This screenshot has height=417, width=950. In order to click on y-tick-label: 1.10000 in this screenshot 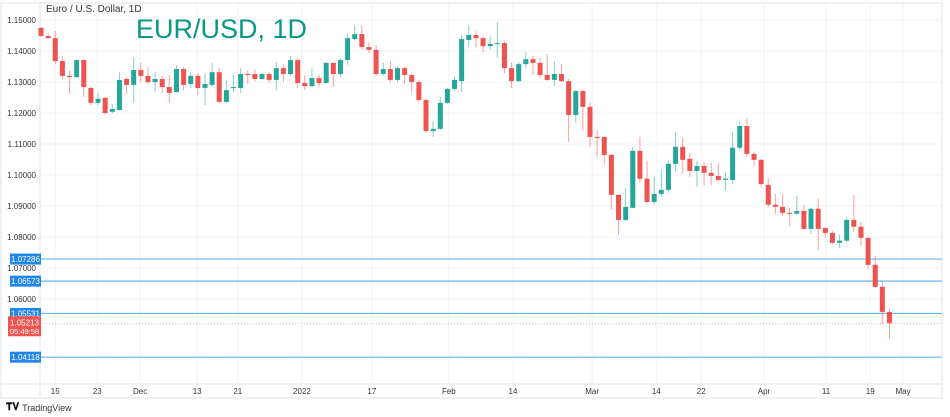, I will do `click(21, 175)`.